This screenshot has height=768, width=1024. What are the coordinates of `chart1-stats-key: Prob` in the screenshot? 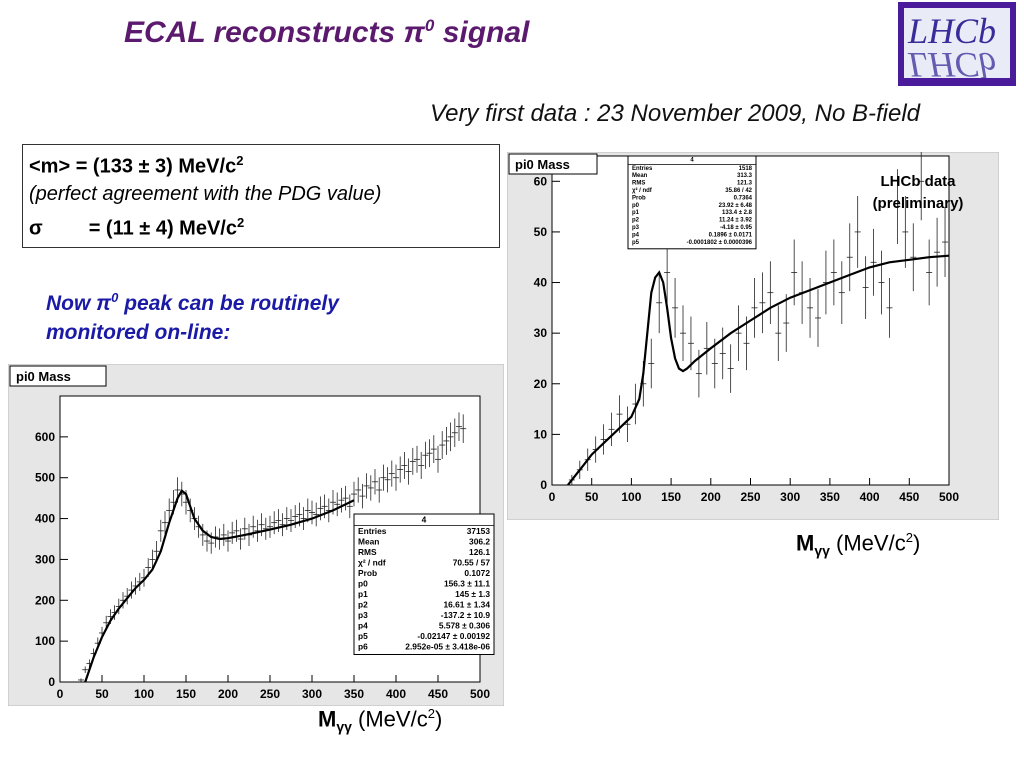 It's located at (639, 198).